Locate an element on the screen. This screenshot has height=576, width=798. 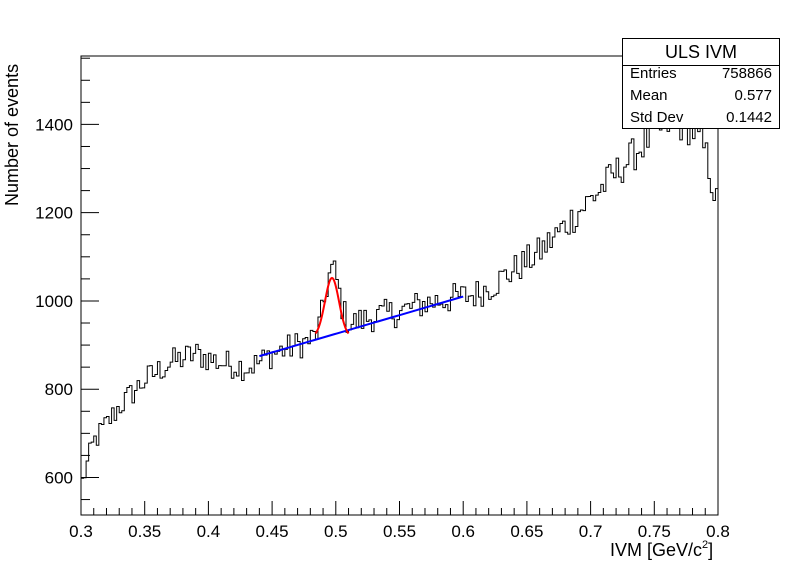
stats-value: 758866 is located at coordinates (746, 73).